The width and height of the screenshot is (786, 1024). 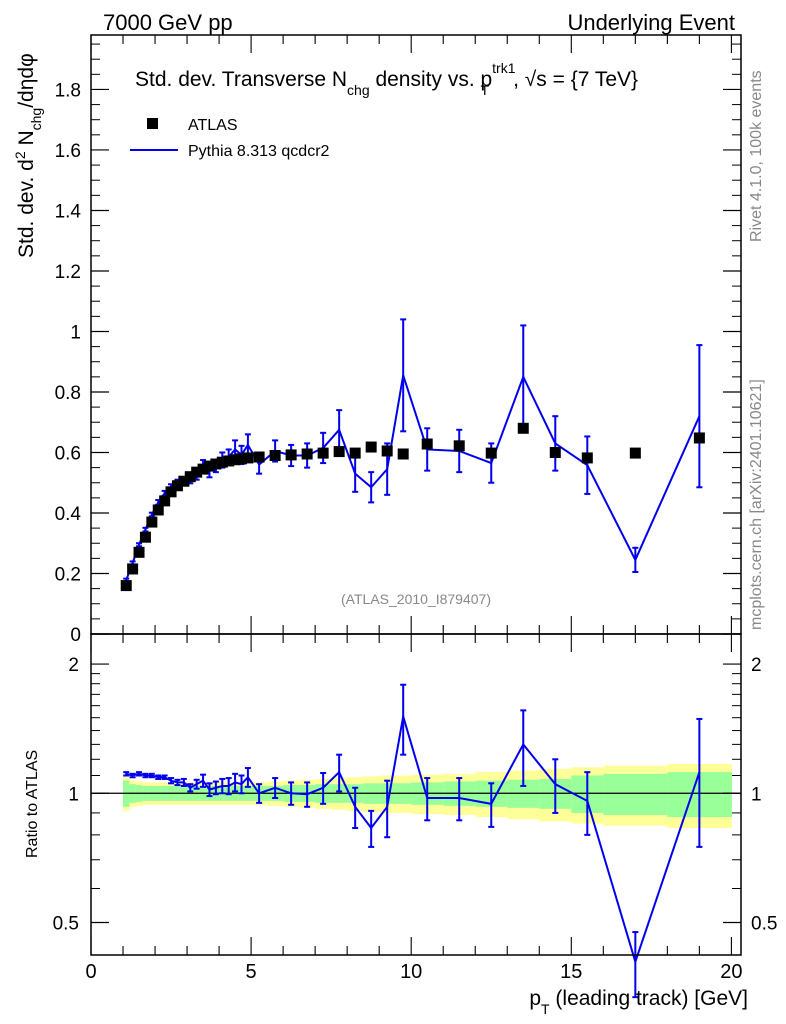 What do you see at coordinates (68, 574) in the screenshot?
I see `main-y-tick-label: 0.2` at bounding box center [68, 574].